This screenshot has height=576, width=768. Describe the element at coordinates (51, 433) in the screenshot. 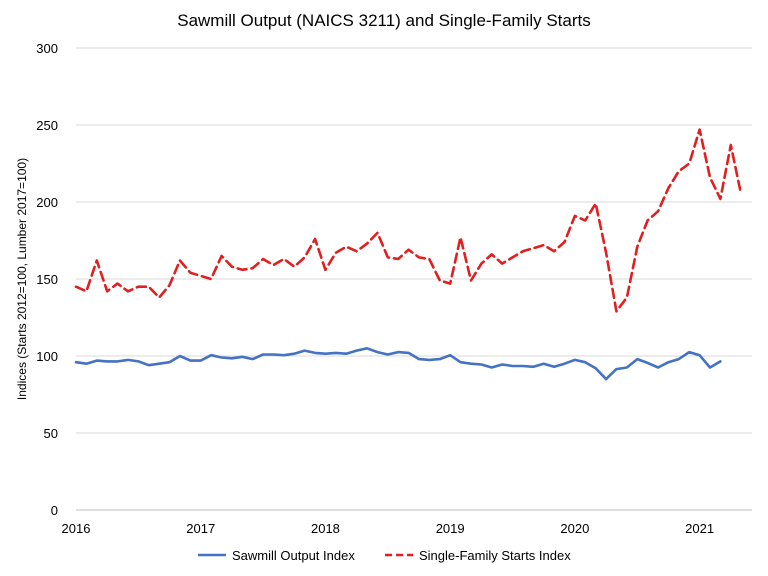

I see `y-tick-label: 50` at that location.